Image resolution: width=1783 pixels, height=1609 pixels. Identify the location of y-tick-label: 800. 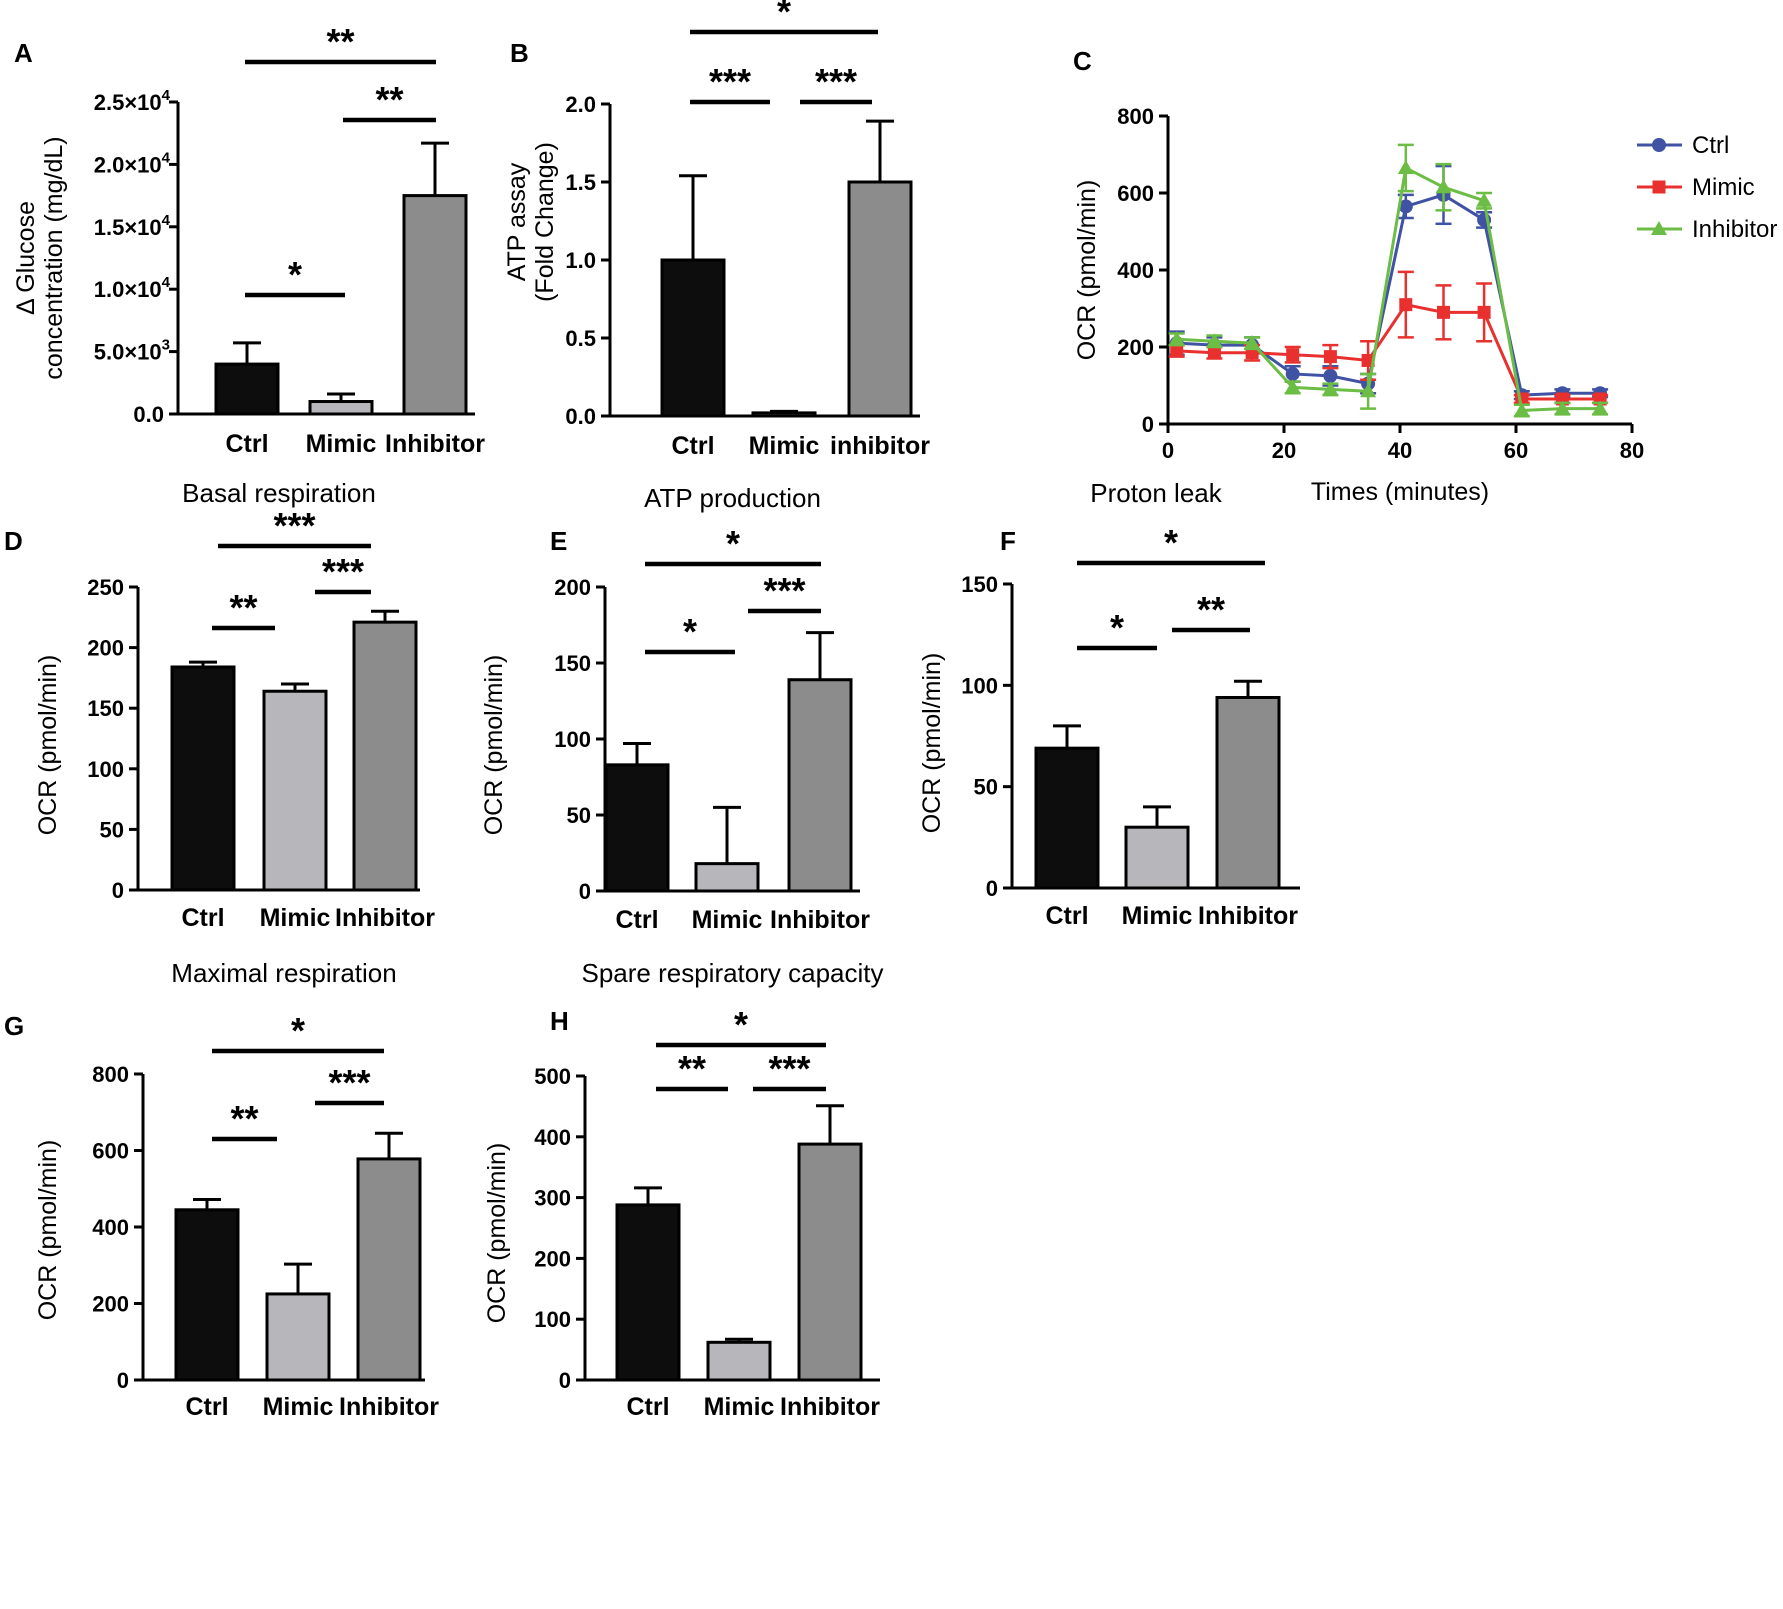
(1135, 116).